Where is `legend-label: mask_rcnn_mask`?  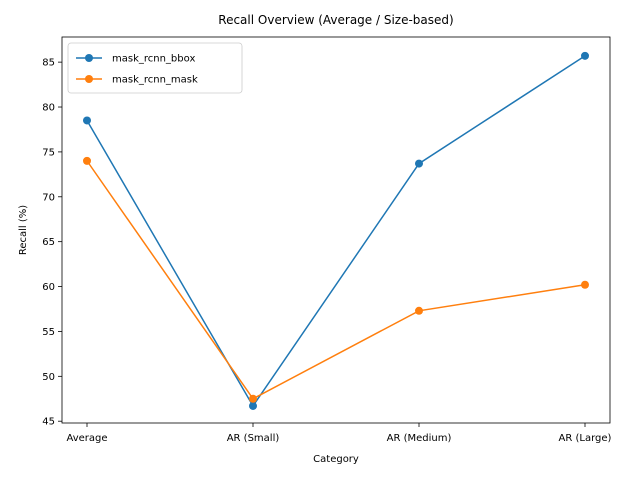 legend-label: mask_rcnn_mask is located at coordinates (155, 80).